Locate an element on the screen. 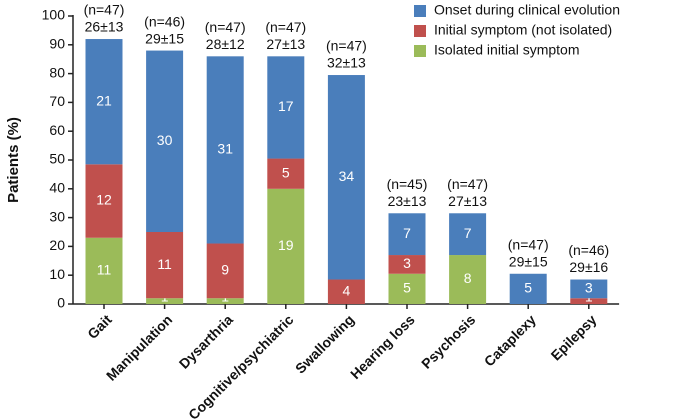 The image size is (685, 420). age-label: 32±13 is located at coordinates (346, 63).